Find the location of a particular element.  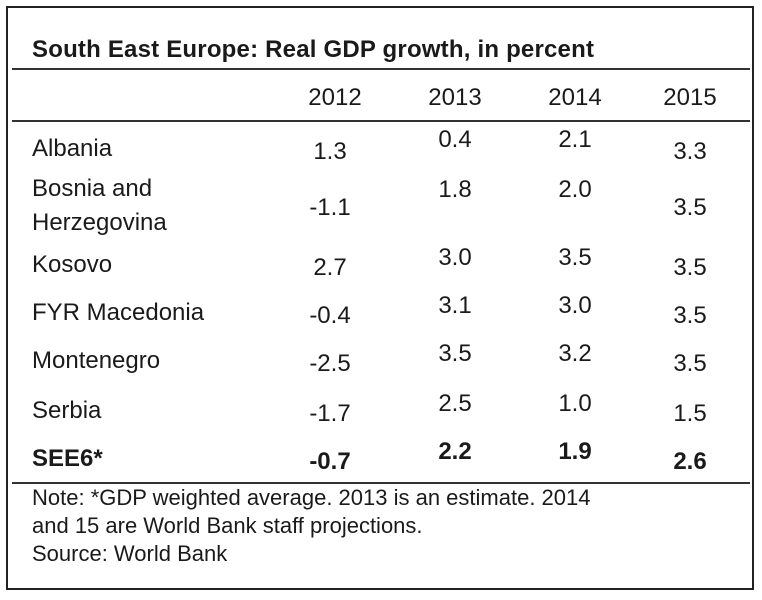

year-header-2014: 2014 is located at coordinates (575, 97).